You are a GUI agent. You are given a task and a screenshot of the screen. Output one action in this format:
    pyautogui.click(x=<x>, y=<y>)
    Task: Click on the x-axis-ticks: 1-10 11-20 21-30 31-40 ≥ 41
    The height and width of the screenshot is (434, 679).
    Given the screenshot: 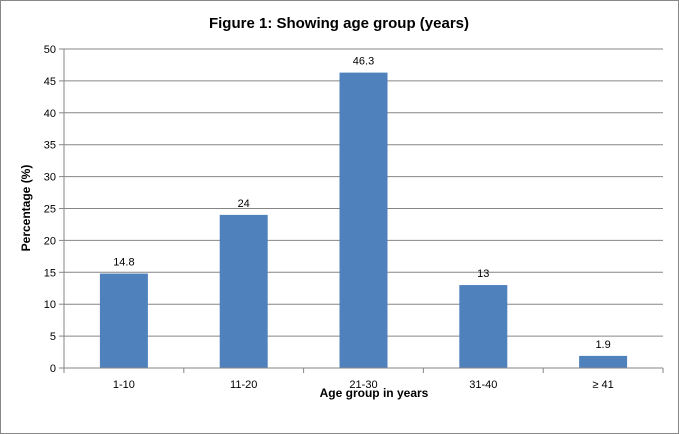 What is the action you would take?
    pyautogui.click(x=363, y=379)
    